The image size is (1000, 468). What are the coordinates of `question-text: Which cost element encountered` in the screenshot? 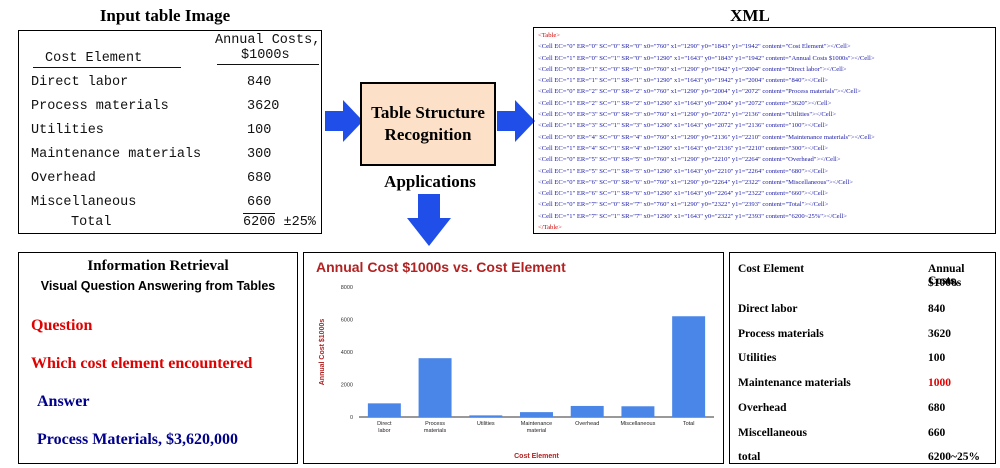 It's located at (142, 363).